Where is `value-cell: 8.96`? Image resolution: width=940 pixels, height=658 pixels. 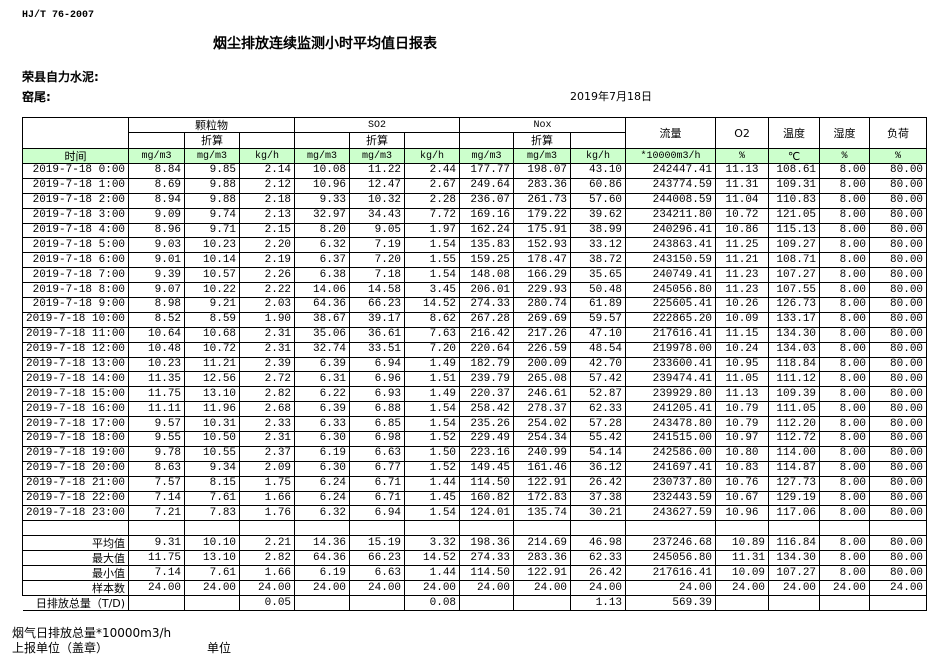 value-cell: 8.96 is located at coordinates (157, 230).